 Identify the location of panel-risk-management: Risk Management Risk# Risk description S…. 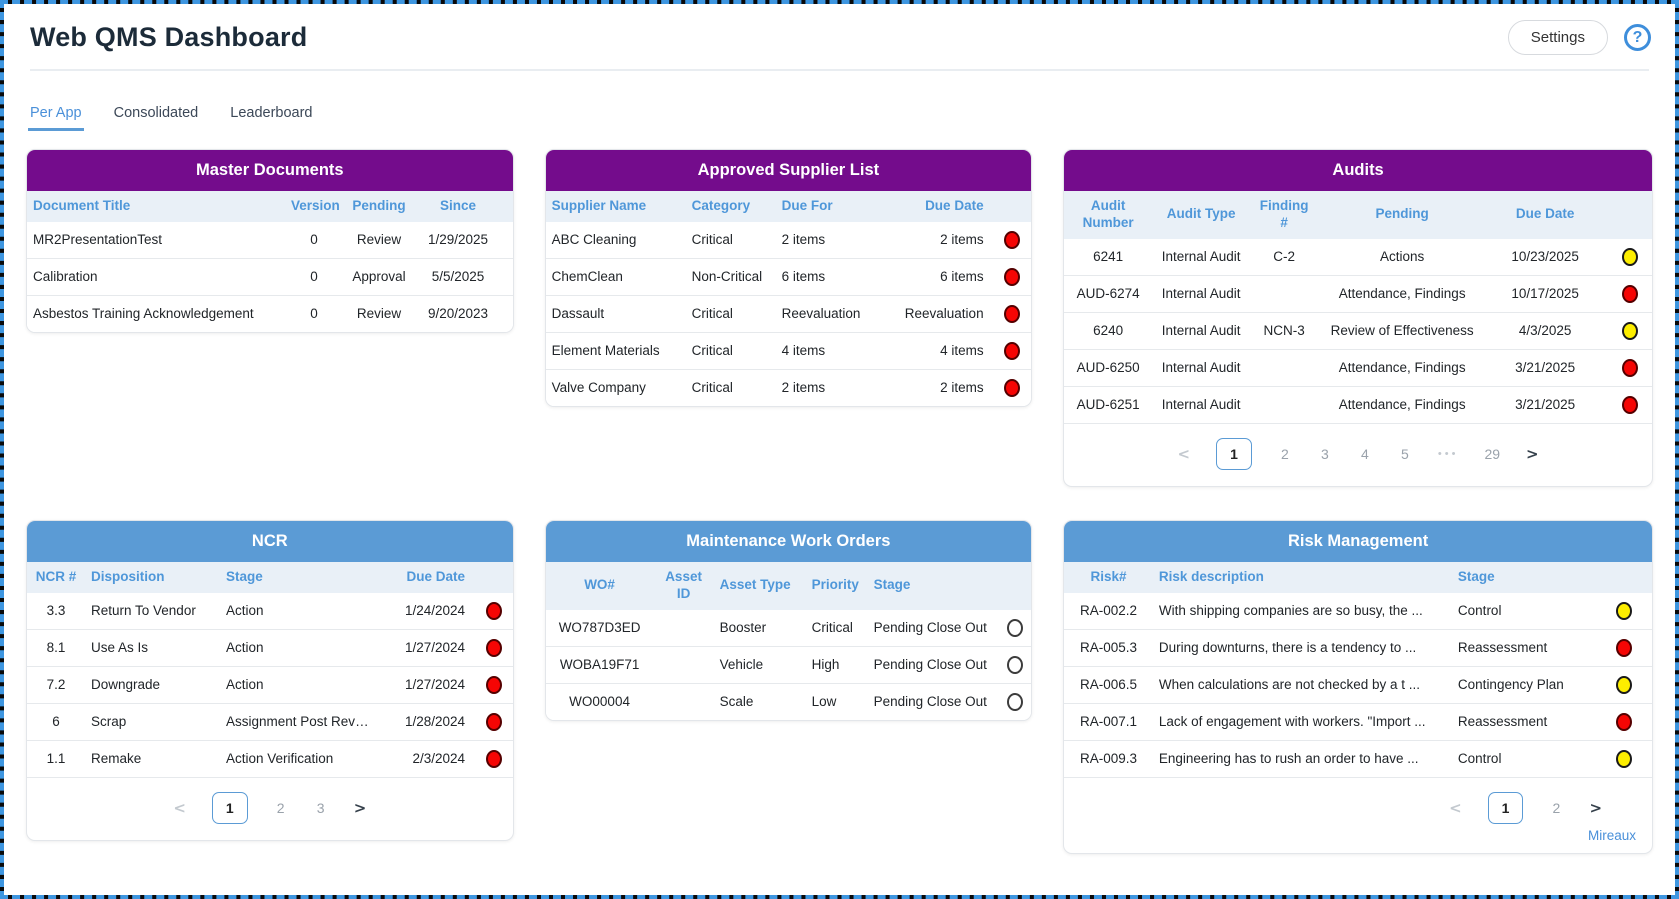
(1358, 686).